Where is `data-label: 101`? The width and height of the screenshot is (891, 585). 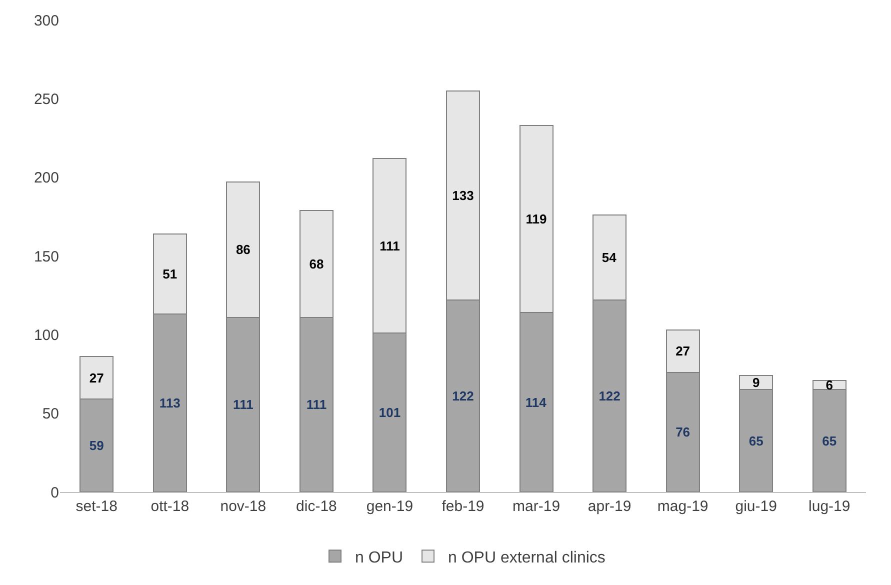
data-label: 101 is located at coordinates (389, 412).